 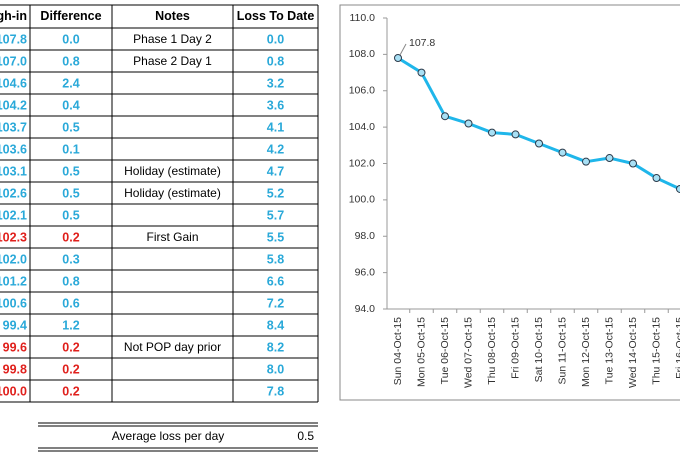 I want to click on number-cell: 99.8, so click(x=15, y=369).